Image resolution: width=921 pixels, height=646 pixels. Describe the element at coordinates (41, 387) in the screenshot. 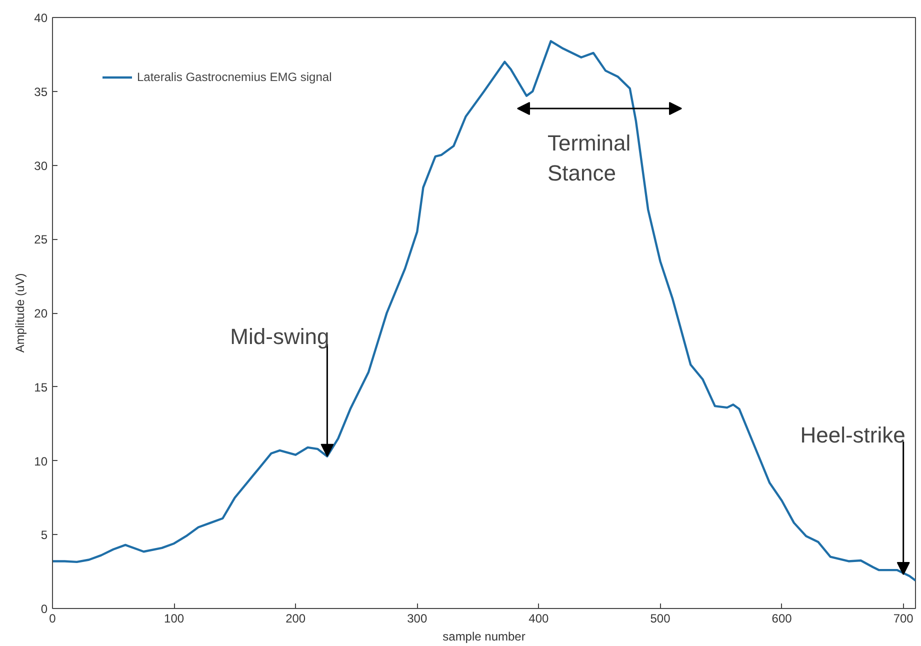

I see `y-tick-label: 15` at that location.